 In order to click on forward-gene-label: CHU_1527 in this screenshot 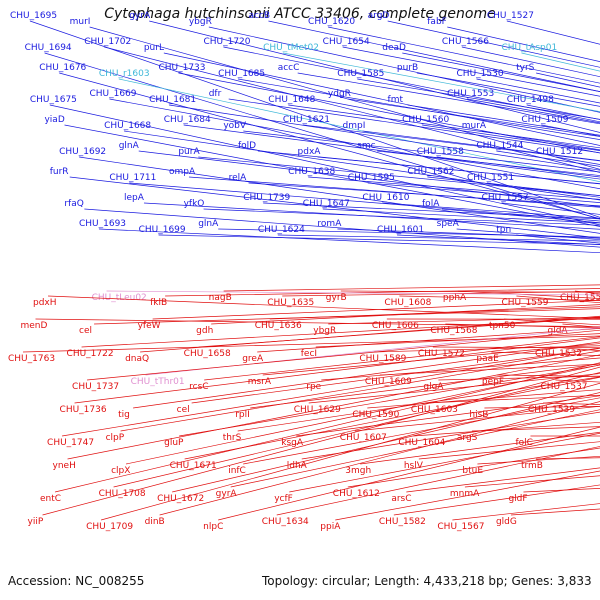, I will do `click(510, 16)`.